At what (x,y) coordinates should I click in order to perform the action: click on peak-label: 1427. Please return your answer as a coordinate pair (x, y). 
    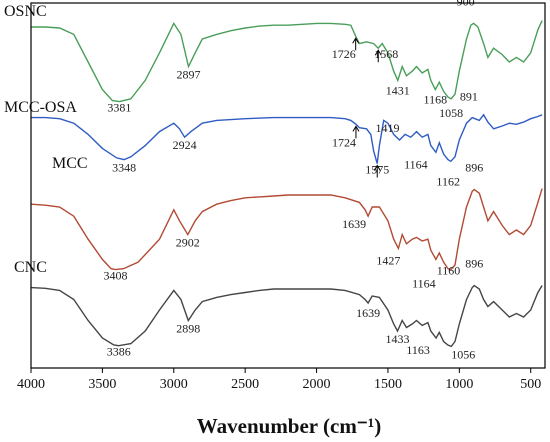
    Looking at the image, I should click on (388, 260).